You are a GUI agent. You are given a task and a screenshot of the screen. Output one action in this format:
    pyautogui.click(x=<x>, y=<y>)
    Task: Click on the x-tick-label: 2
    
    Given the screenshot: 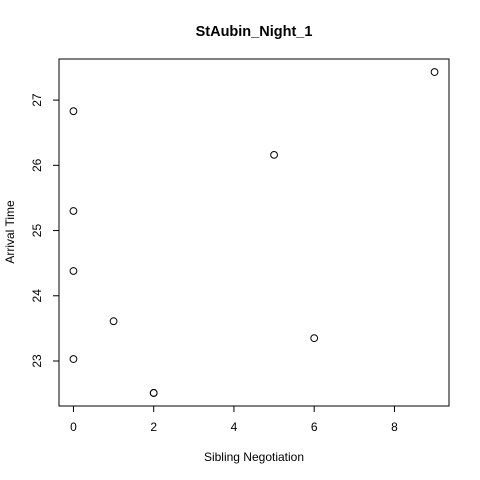 What is the action you would take?
    pyautogui.click(x=153, y=427)
    